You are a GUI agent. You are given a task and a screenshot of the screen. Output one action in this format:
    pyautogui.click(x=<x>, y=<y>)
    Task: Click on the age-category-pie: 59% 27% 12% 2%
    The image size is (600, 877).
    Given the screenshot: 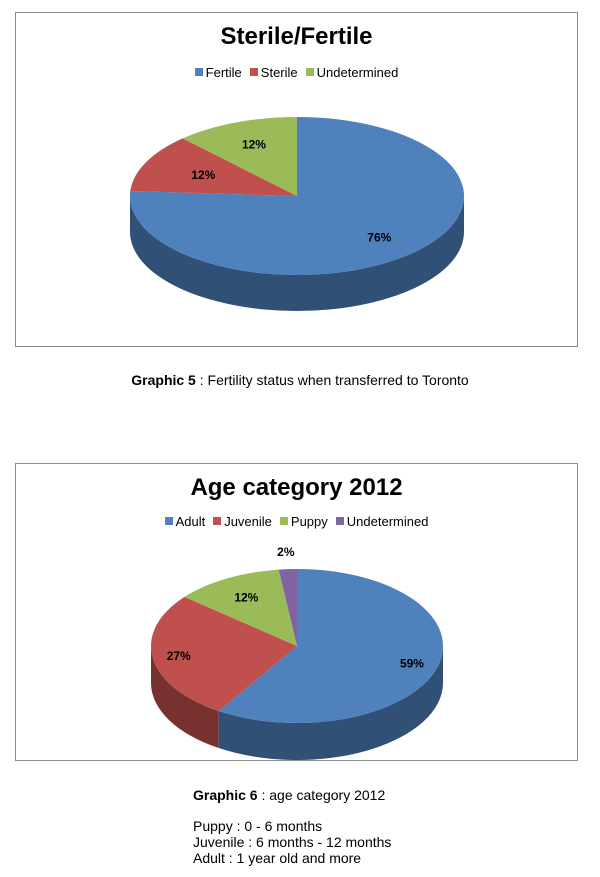 What is the action you would take?
    pyautogui.click(x=297, y=652)
    